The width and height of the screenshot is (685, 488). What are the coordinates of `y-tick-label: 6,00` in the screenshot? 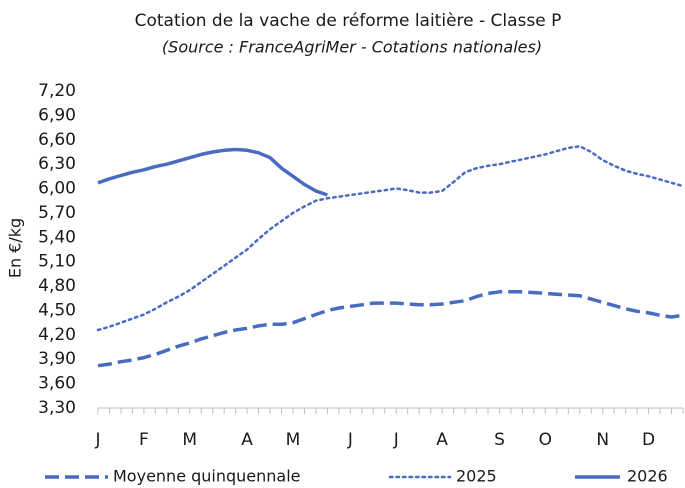 It's located at (57, 189).